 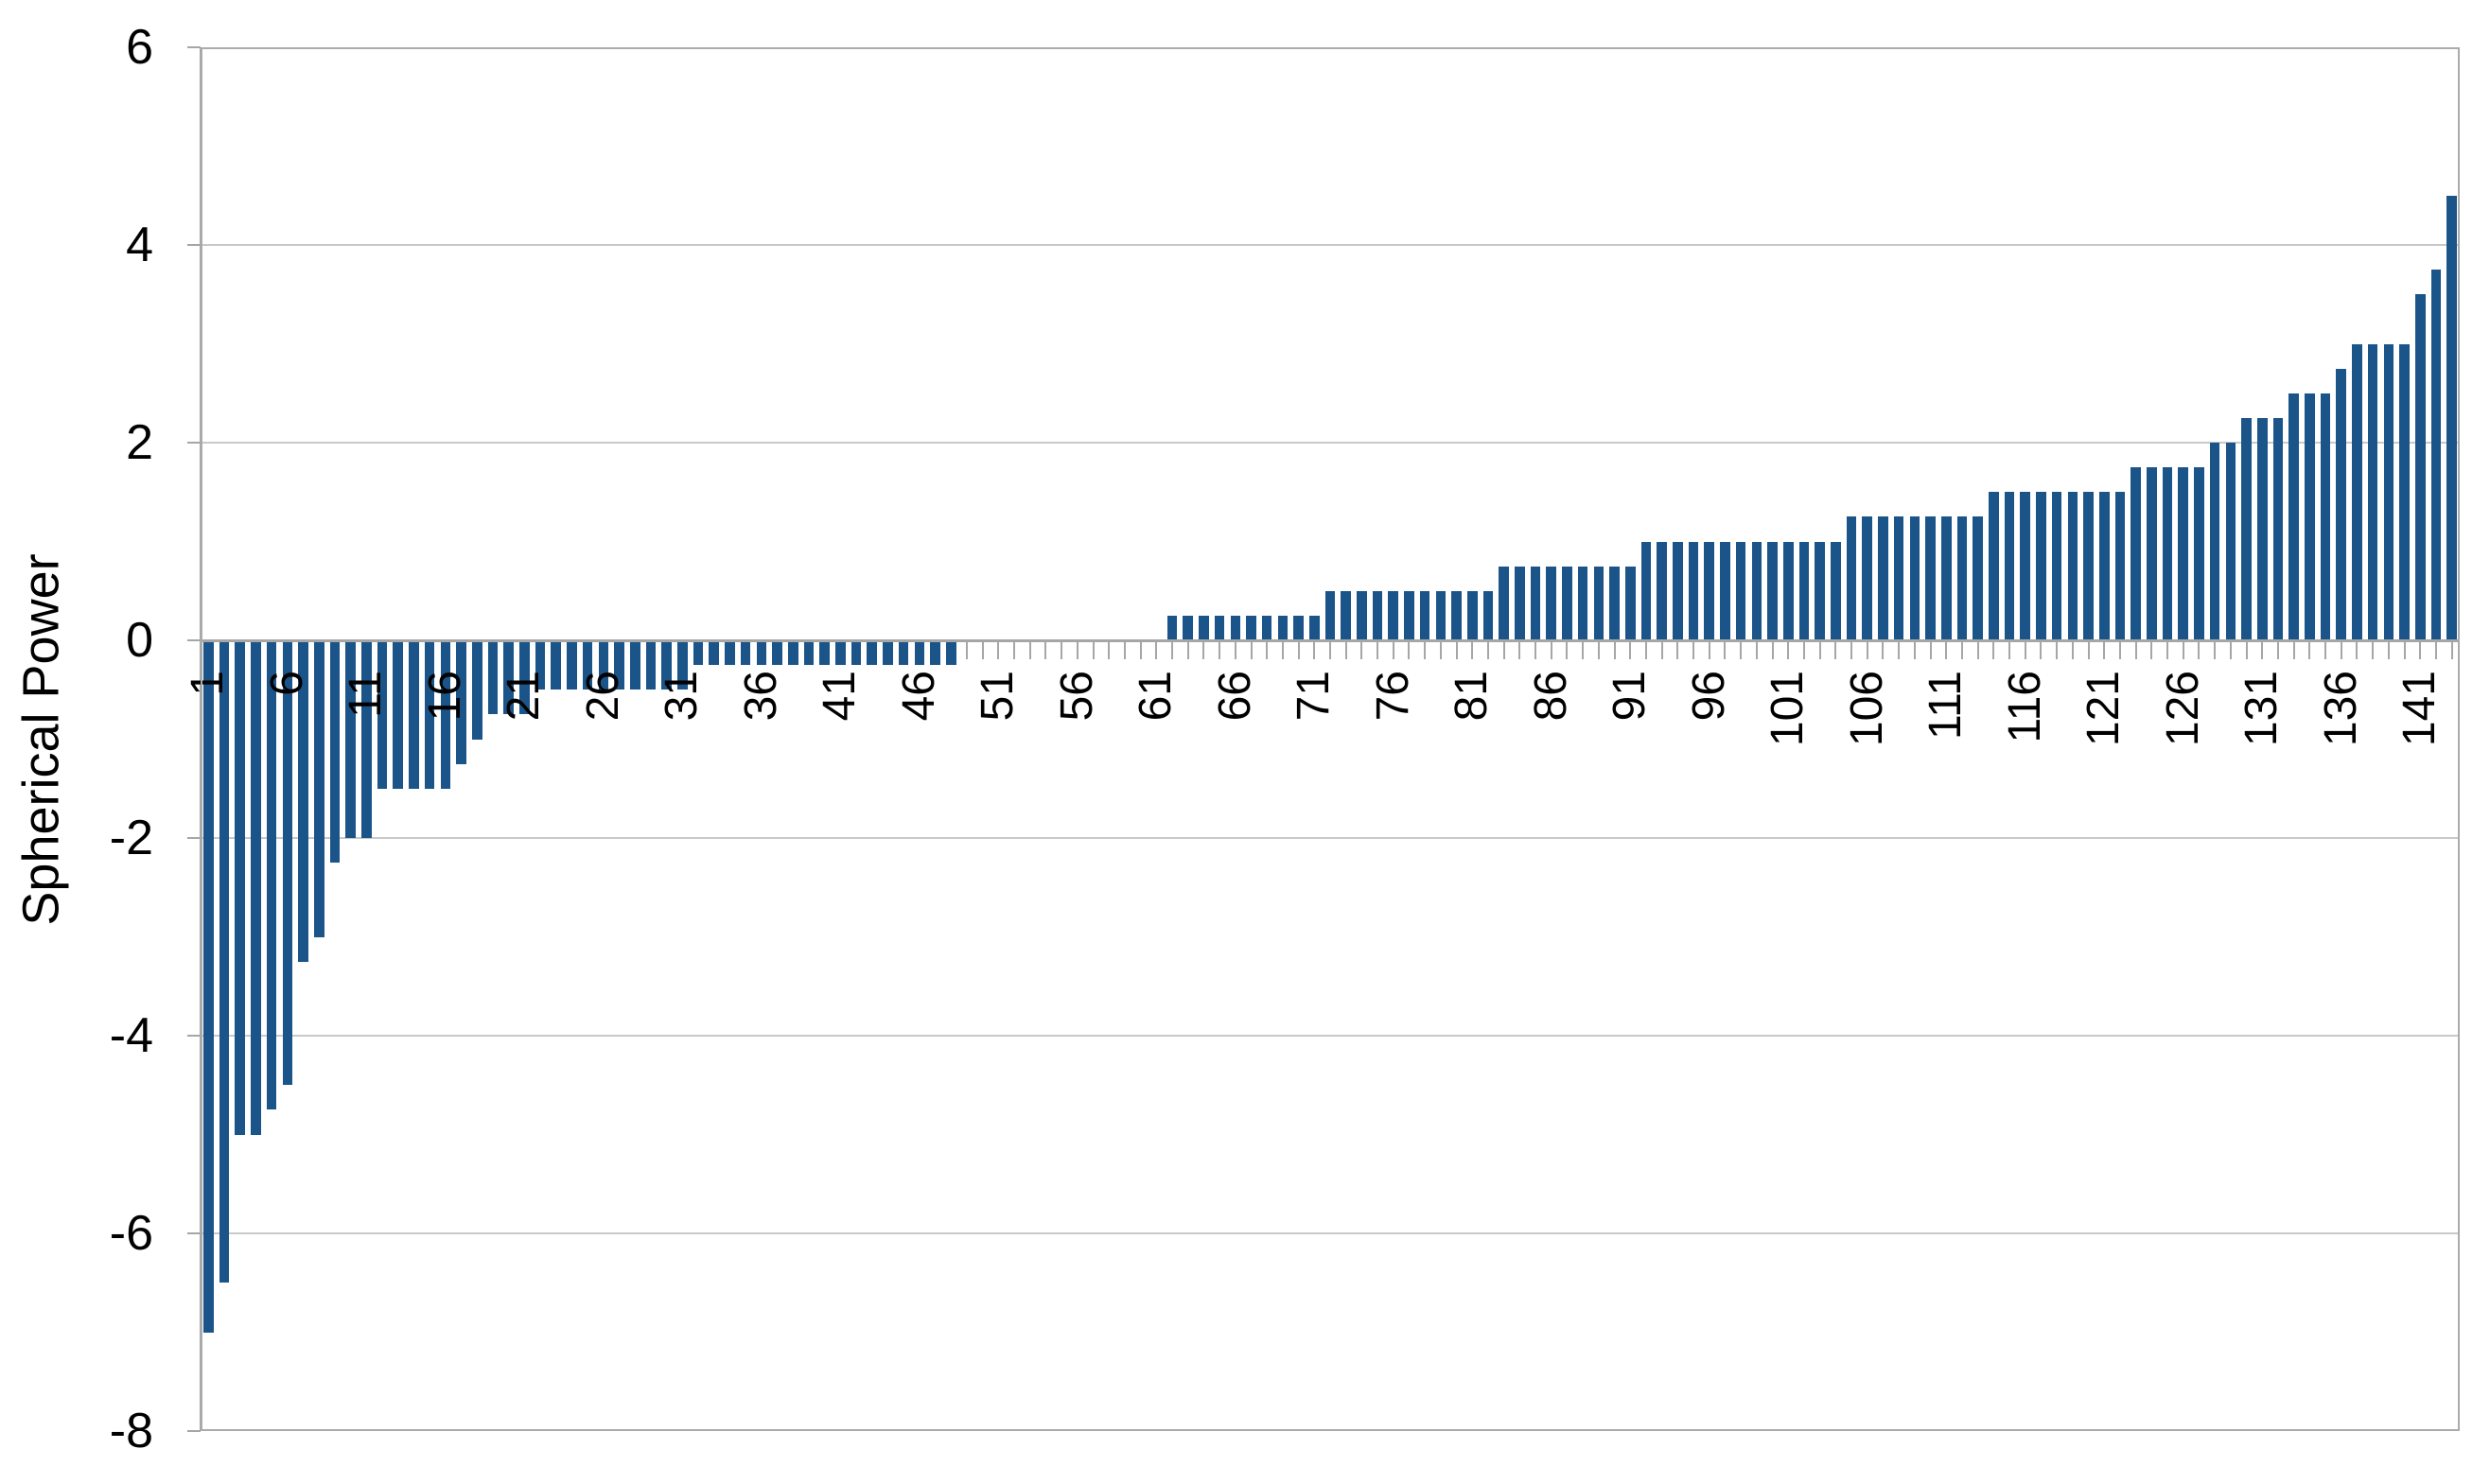 What do you see at coordinates (208, 683) in the screenshot?
I see `x-axis-label-text: 1` at bounding box center [208, 683].